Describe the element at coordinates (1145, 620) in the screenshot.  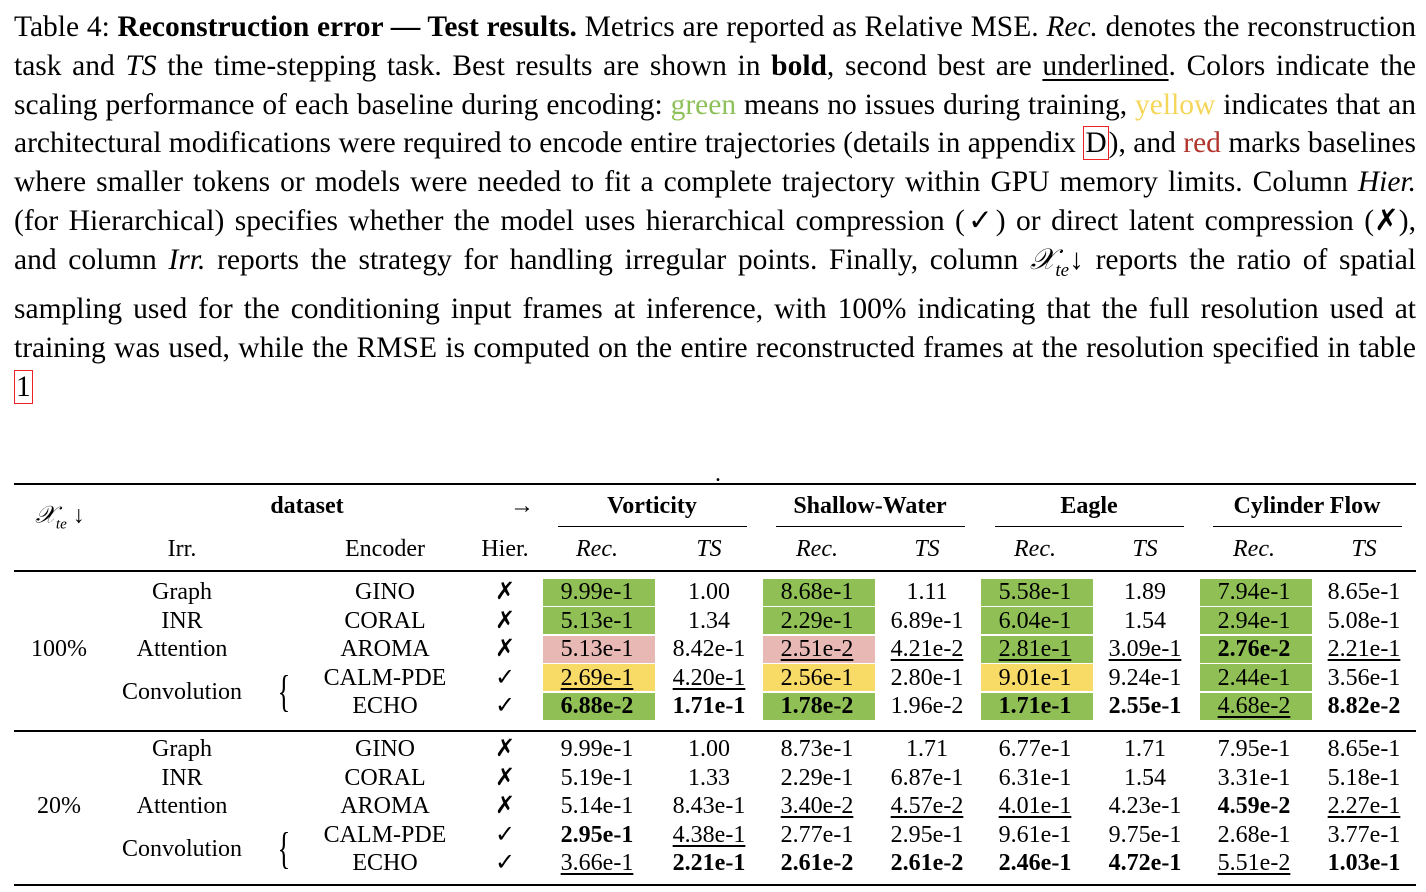
I see `metric-cell: 1.54` at that location.